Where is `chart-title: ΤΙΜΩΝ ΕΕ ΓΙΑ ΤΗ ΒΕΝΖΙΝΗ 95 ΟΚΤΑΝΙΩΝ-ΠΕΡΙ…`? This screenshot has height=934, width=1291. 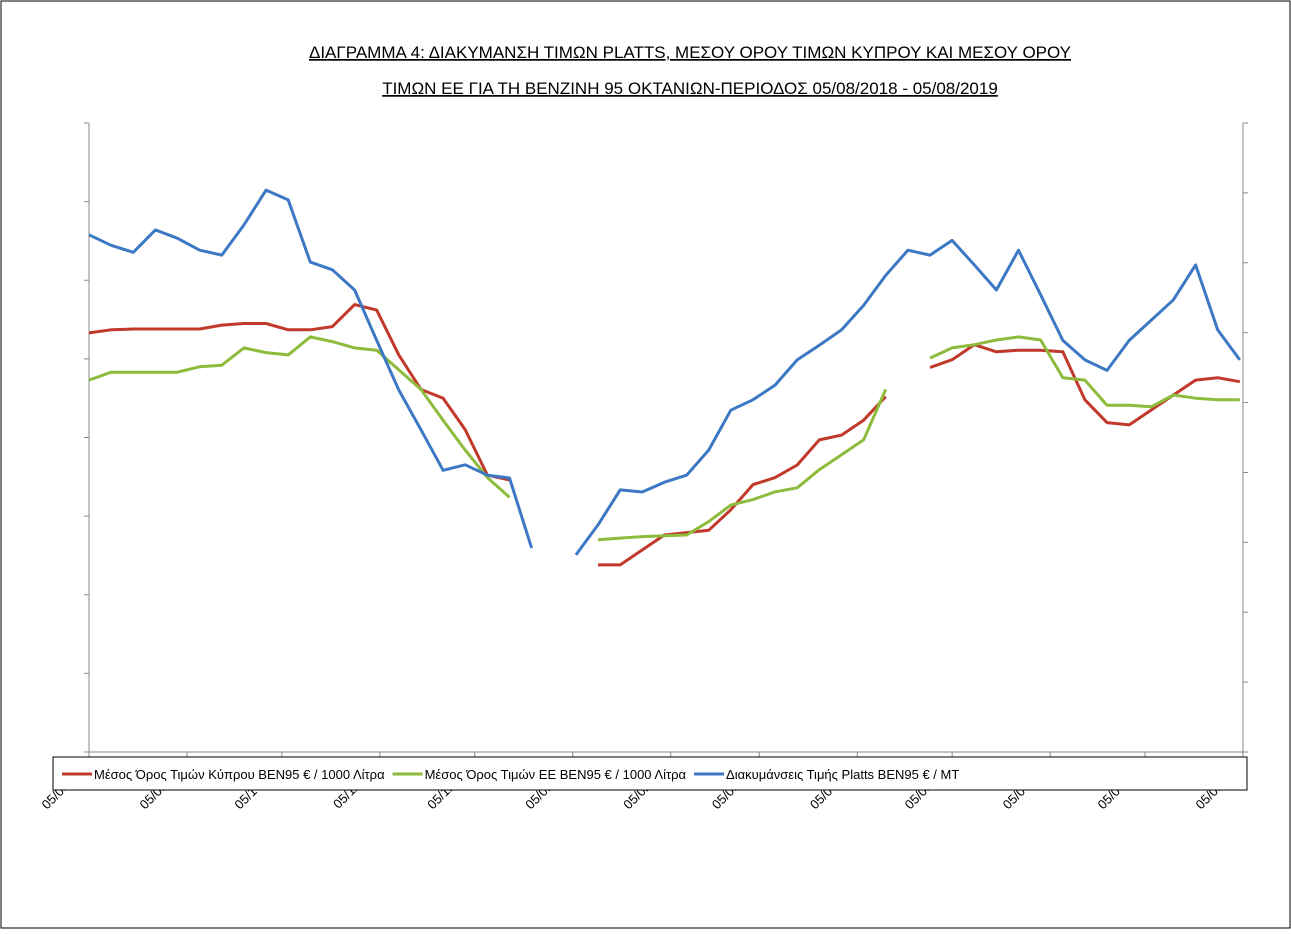 chart-title: ΤΙΜΩΝ ΕΕ ΓΙΑ ΤΗ ΒΕΝΖΙΝΗ 95 ΟΚΤΑΝΙΩΝ-ΠΕΡΙ… is located at coordinates (690, 88).